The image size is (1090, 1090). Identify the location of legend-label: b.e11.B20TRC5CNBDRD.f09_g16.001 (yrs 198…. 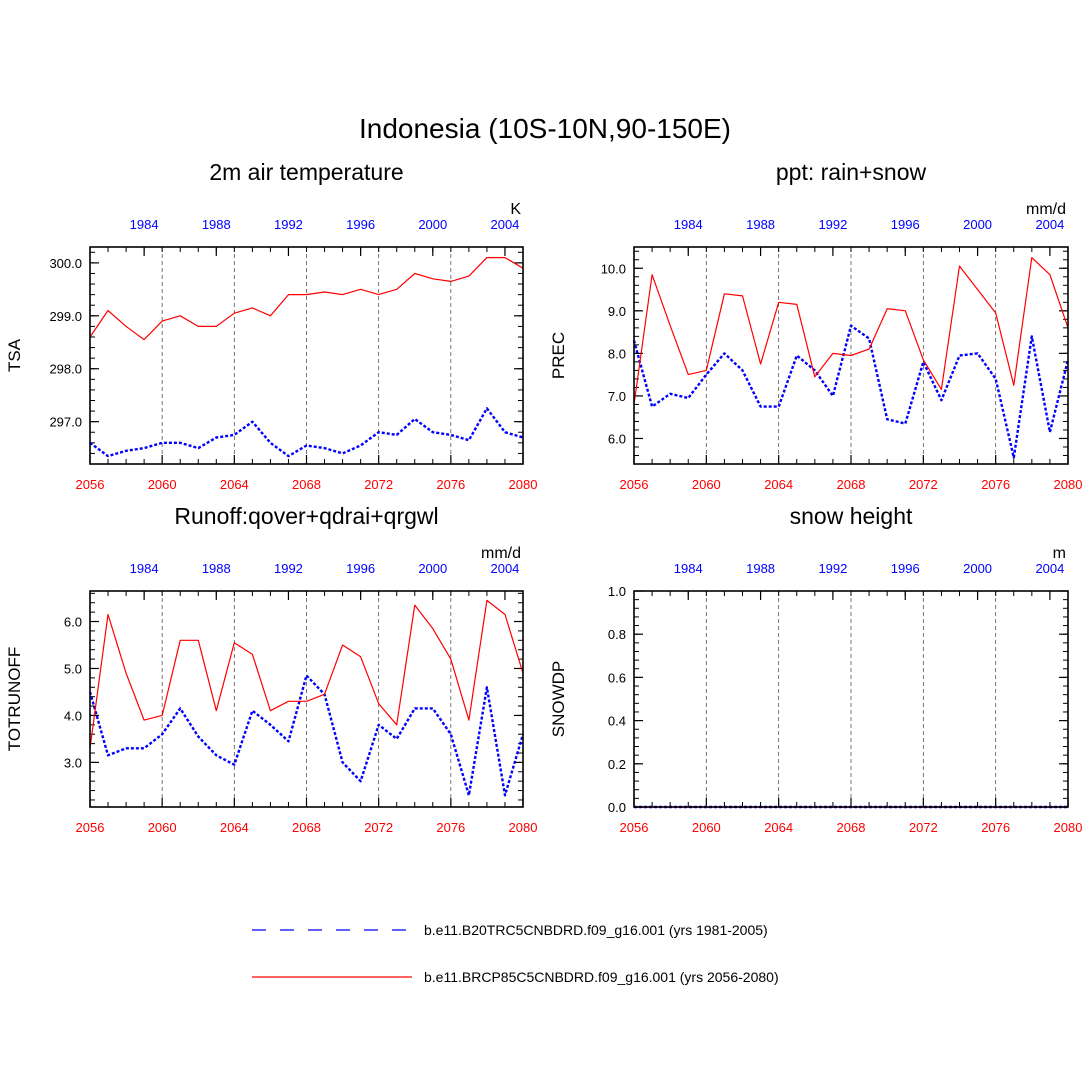
(596, 930).